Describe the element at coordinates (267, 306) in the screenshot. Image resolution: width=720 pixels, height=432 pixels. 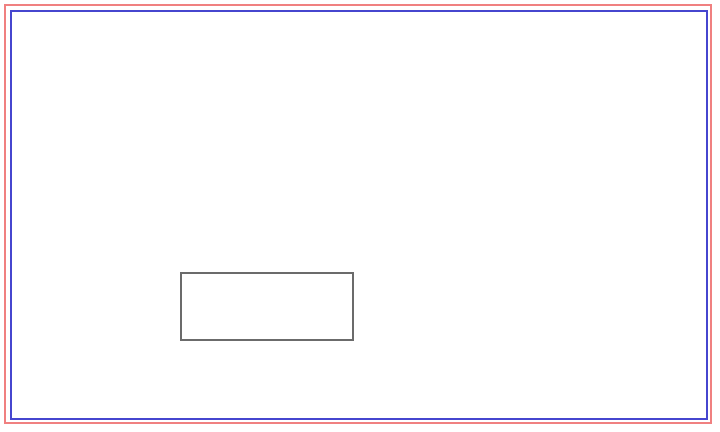
I see `legend-box` at that location.